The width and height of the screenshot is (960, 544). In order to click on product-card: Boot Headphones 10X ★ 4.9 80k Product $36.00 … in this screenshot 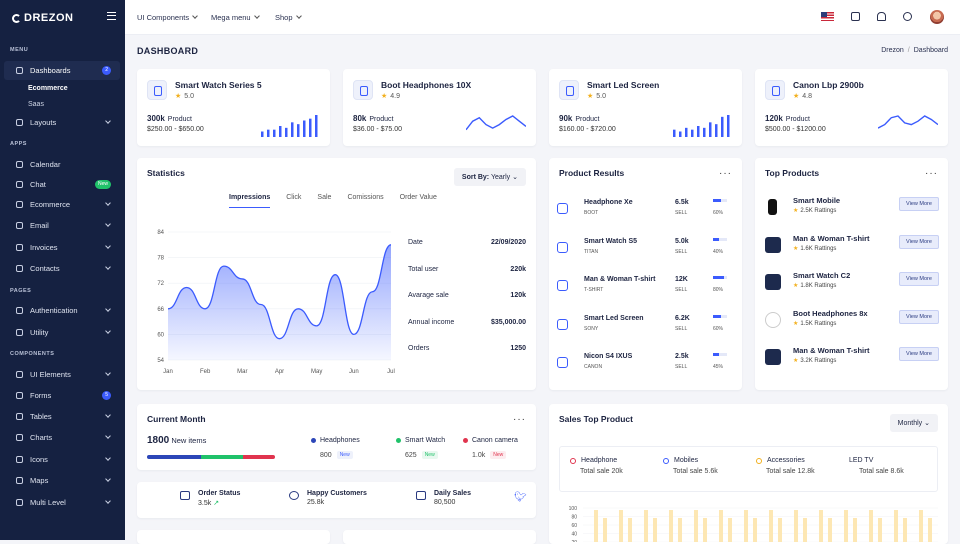, I will do `click(439, 107)`.